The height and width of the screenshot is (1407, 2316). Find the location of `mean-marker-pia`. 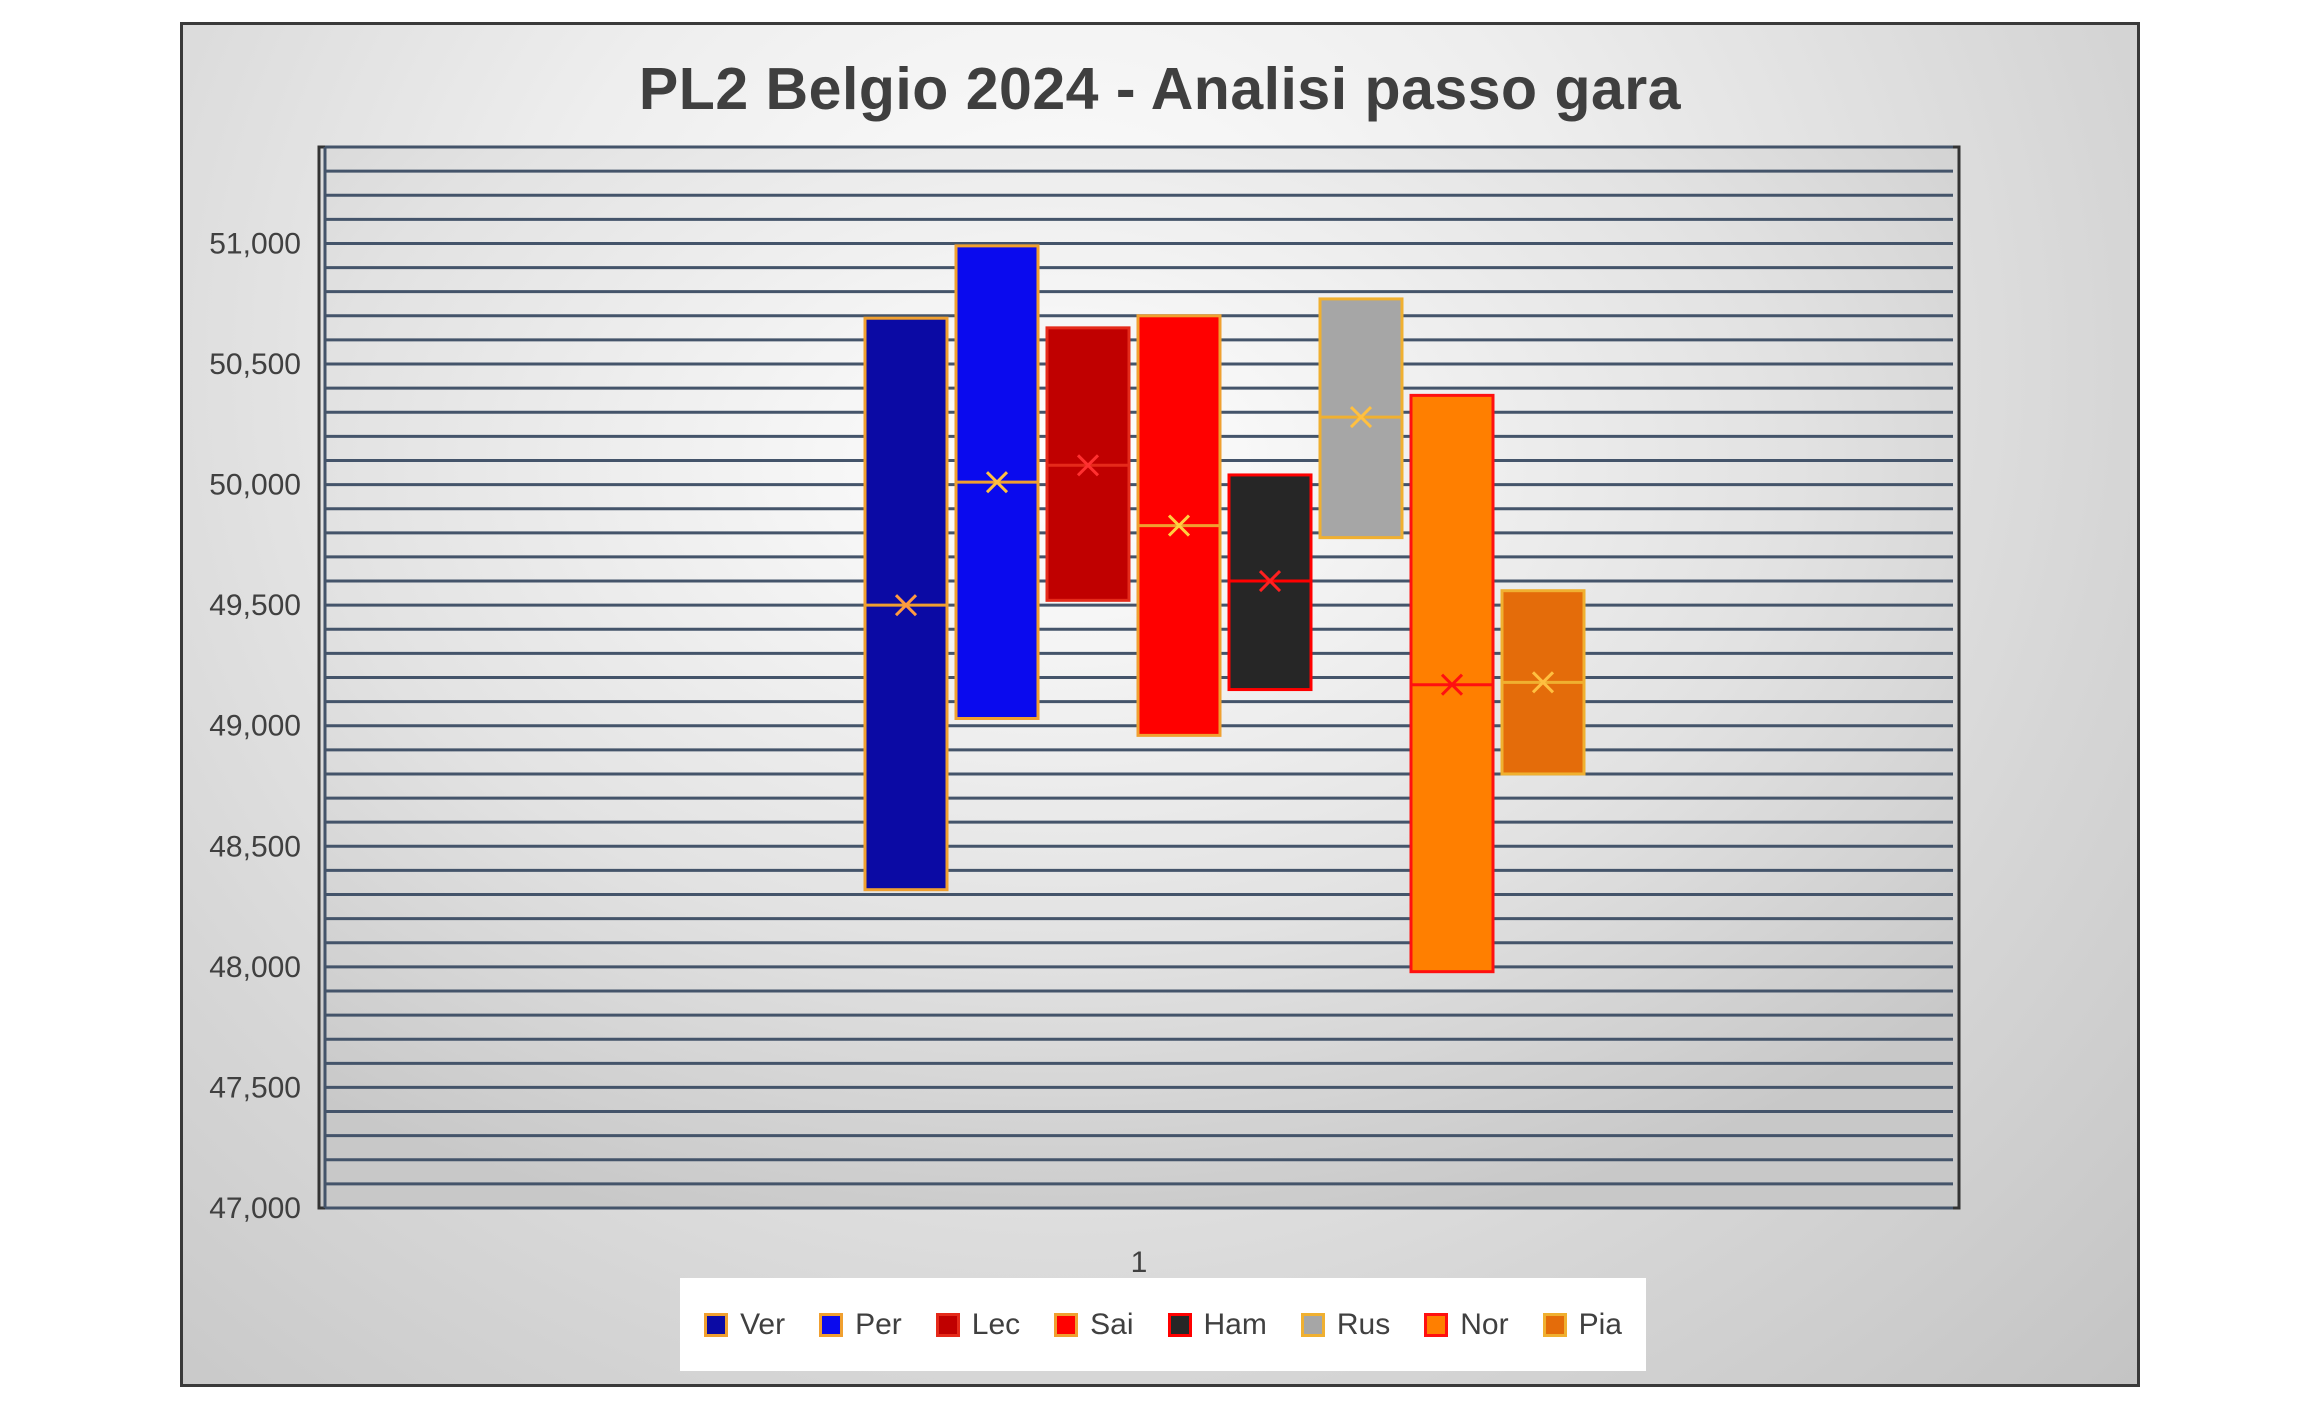

mean-marker-pia is located at coordinates (1543, 682).